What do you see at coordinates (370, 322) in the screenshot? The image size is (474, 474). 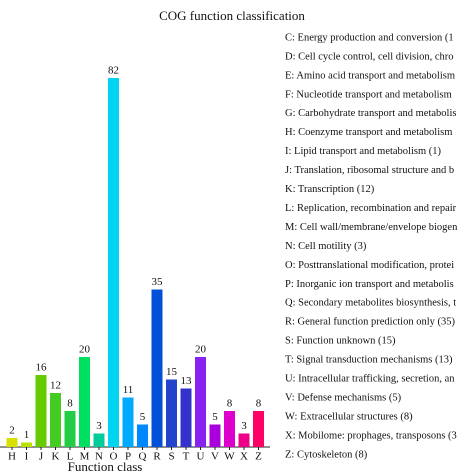 I see `legend-entry: R: General function prediction only (35)` at bounding box center [370, 322].